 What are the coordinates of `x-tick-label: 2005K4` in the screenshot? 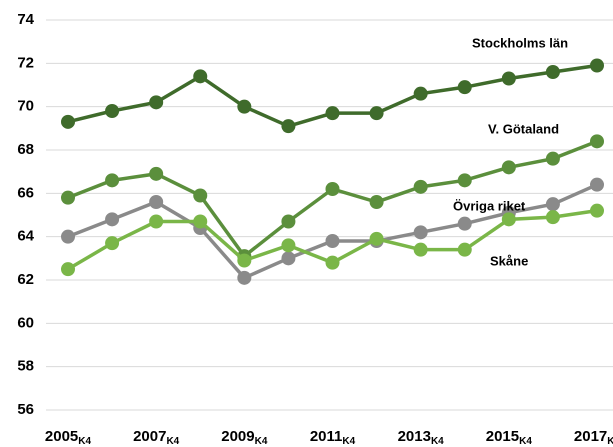 It's located at (68, 437).